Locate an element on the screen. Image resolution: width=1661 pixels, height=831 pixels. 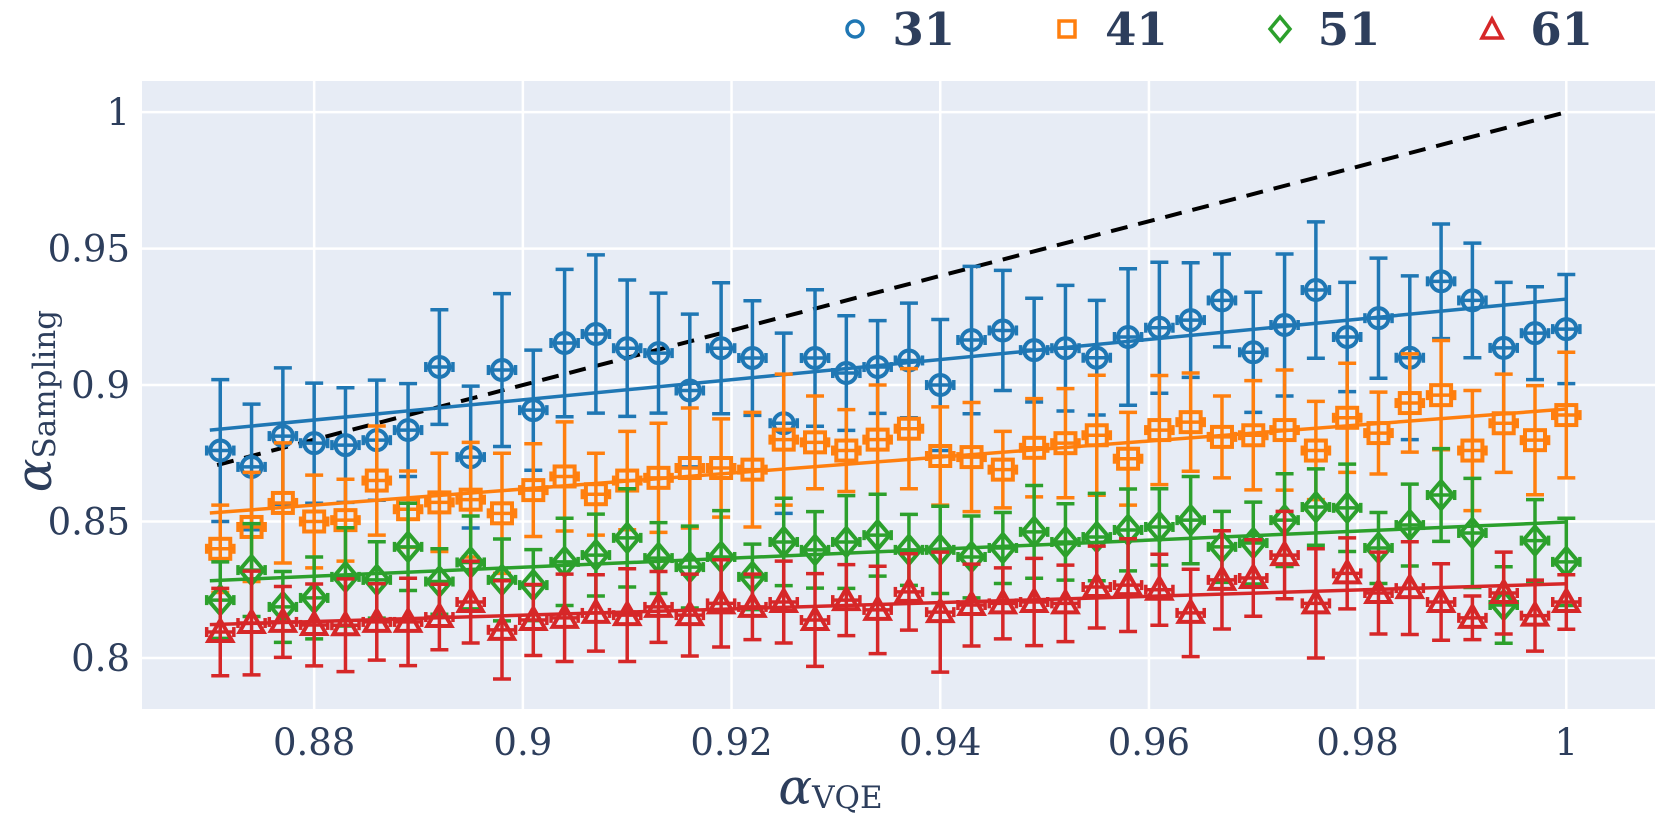
alpha-symbol: α is located at coordinates (795, 787).